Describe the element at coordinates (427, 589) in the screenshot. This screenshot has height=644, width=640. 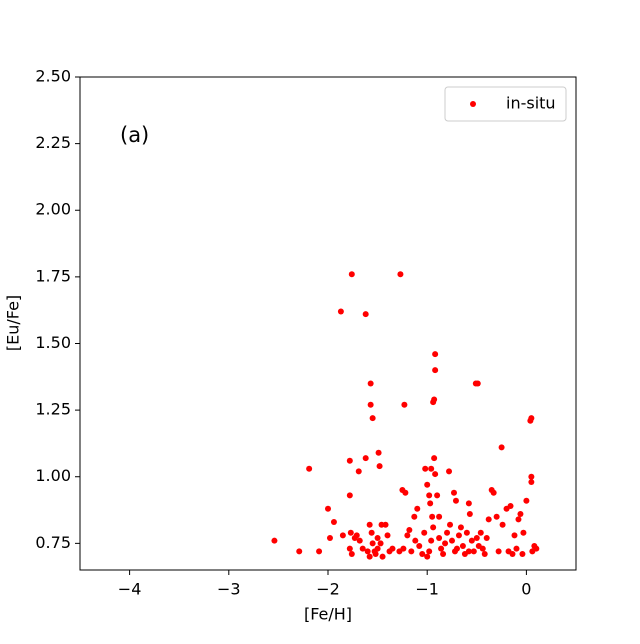
I see `x-tick-label: −1` at that location.